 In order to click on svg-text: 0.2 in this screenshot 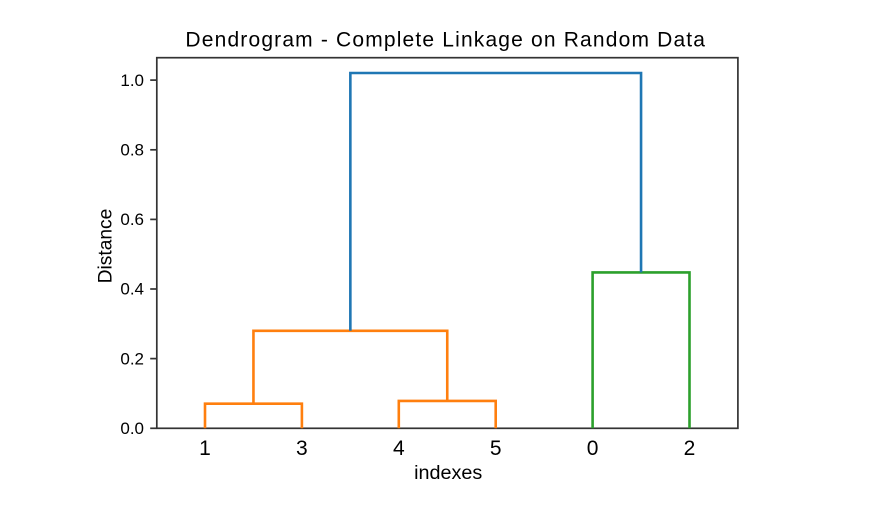, I will do `click(132, 358)`.